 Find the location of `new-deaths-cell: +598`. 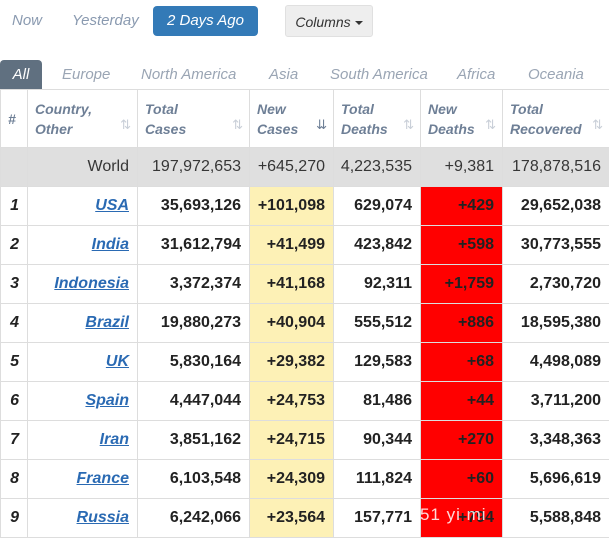

new-deaths-cell: +598 is located at coordinates (462, 245).